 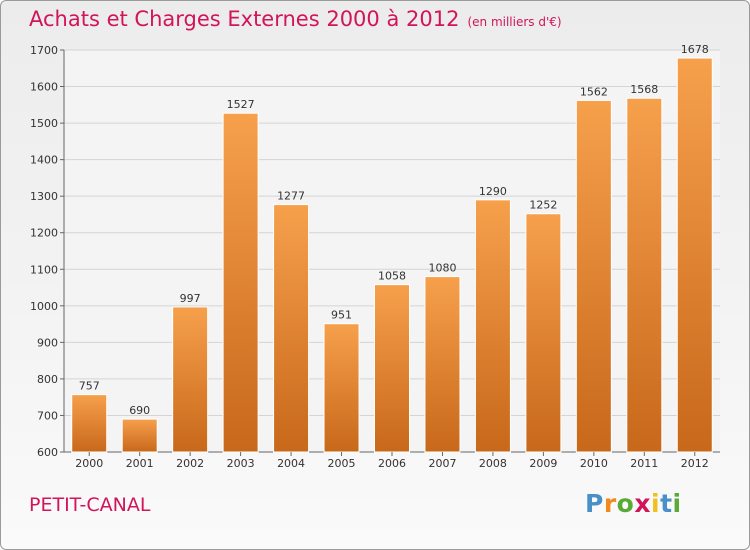 I want to click on bar-2006, so click(x=392, y=368).